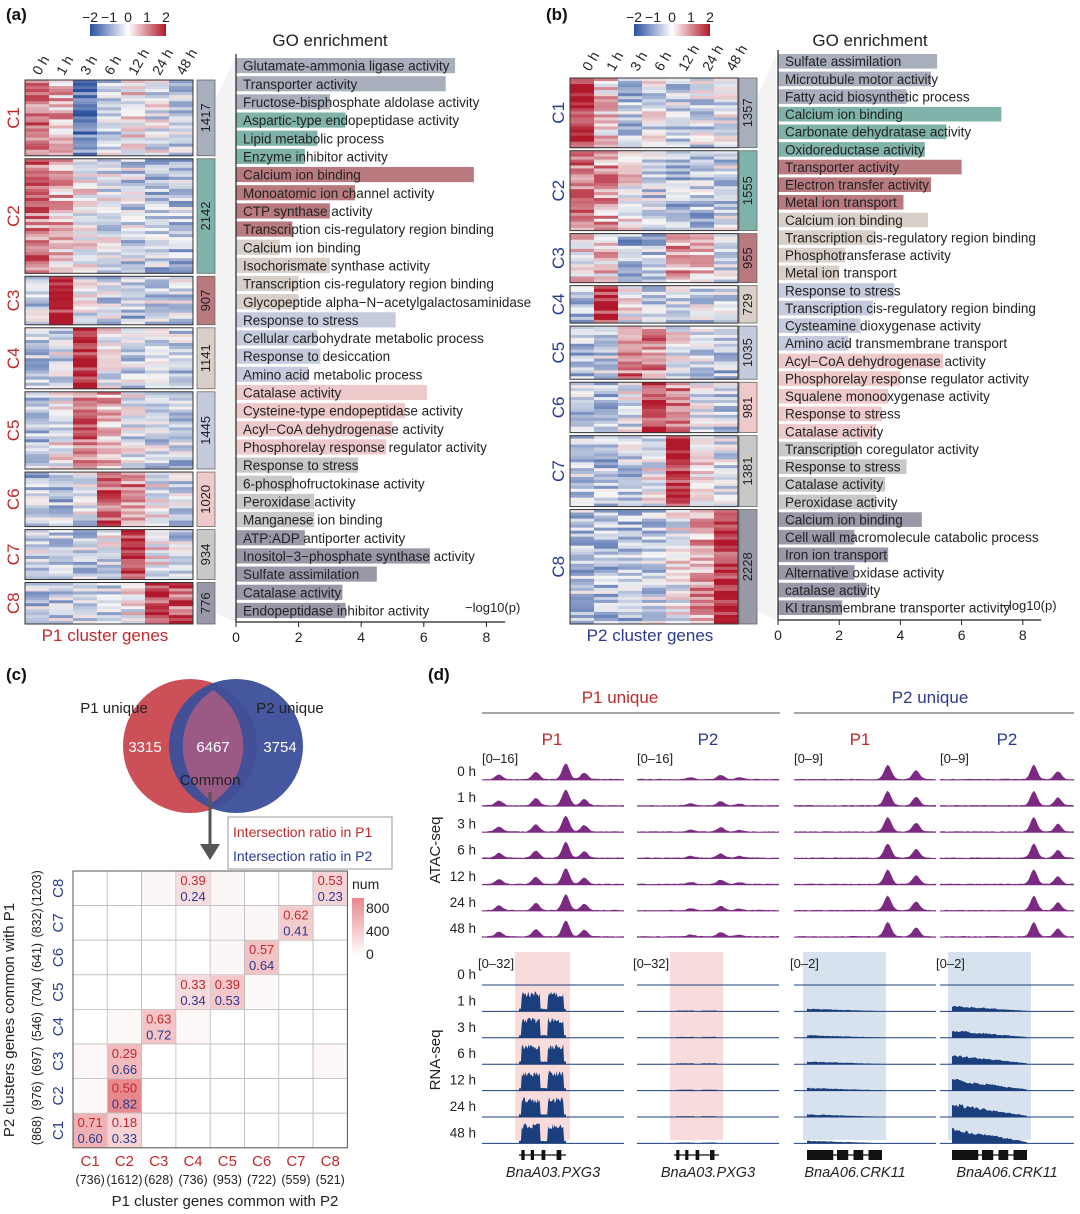 This screenshot has width=1080, height=1214. Describe the element at coordinates (205, 430) in the screenshot. I see `cluster-count: 1445` at that location.